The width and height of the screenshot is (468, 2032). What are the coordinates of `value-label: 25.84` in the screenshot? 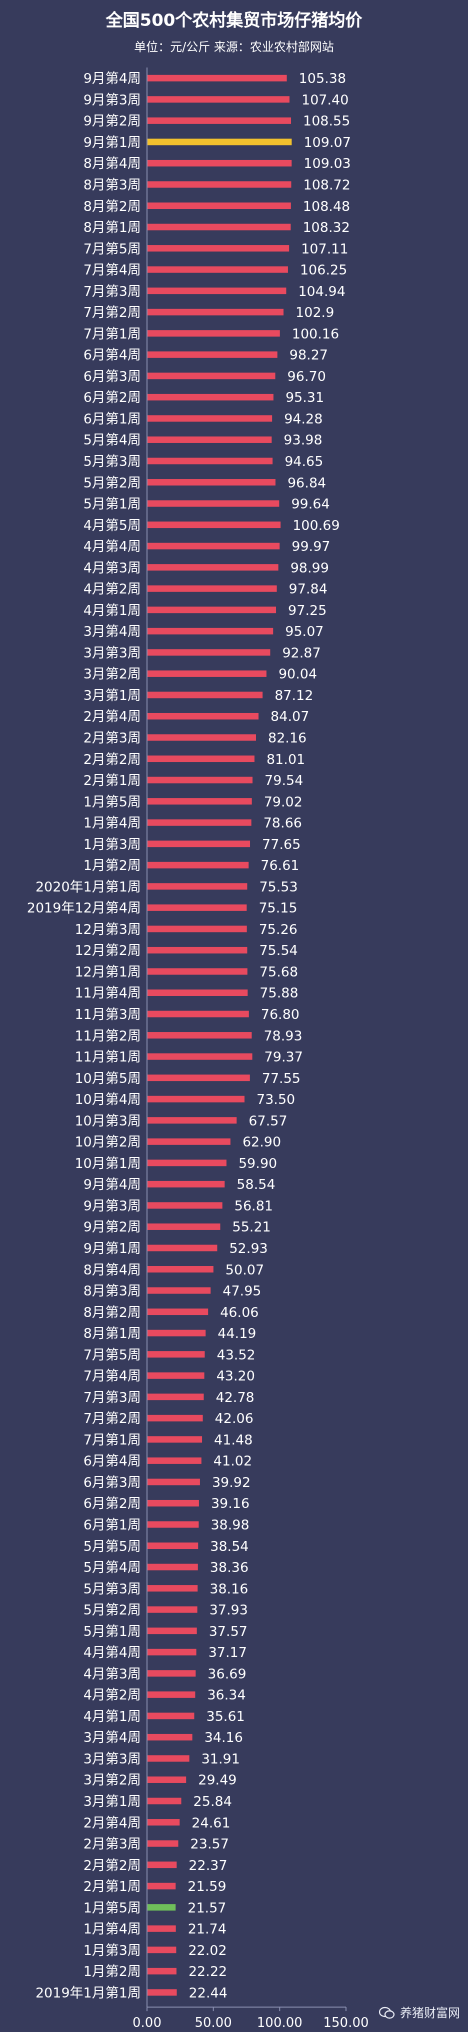 It's located at (212, 1802).